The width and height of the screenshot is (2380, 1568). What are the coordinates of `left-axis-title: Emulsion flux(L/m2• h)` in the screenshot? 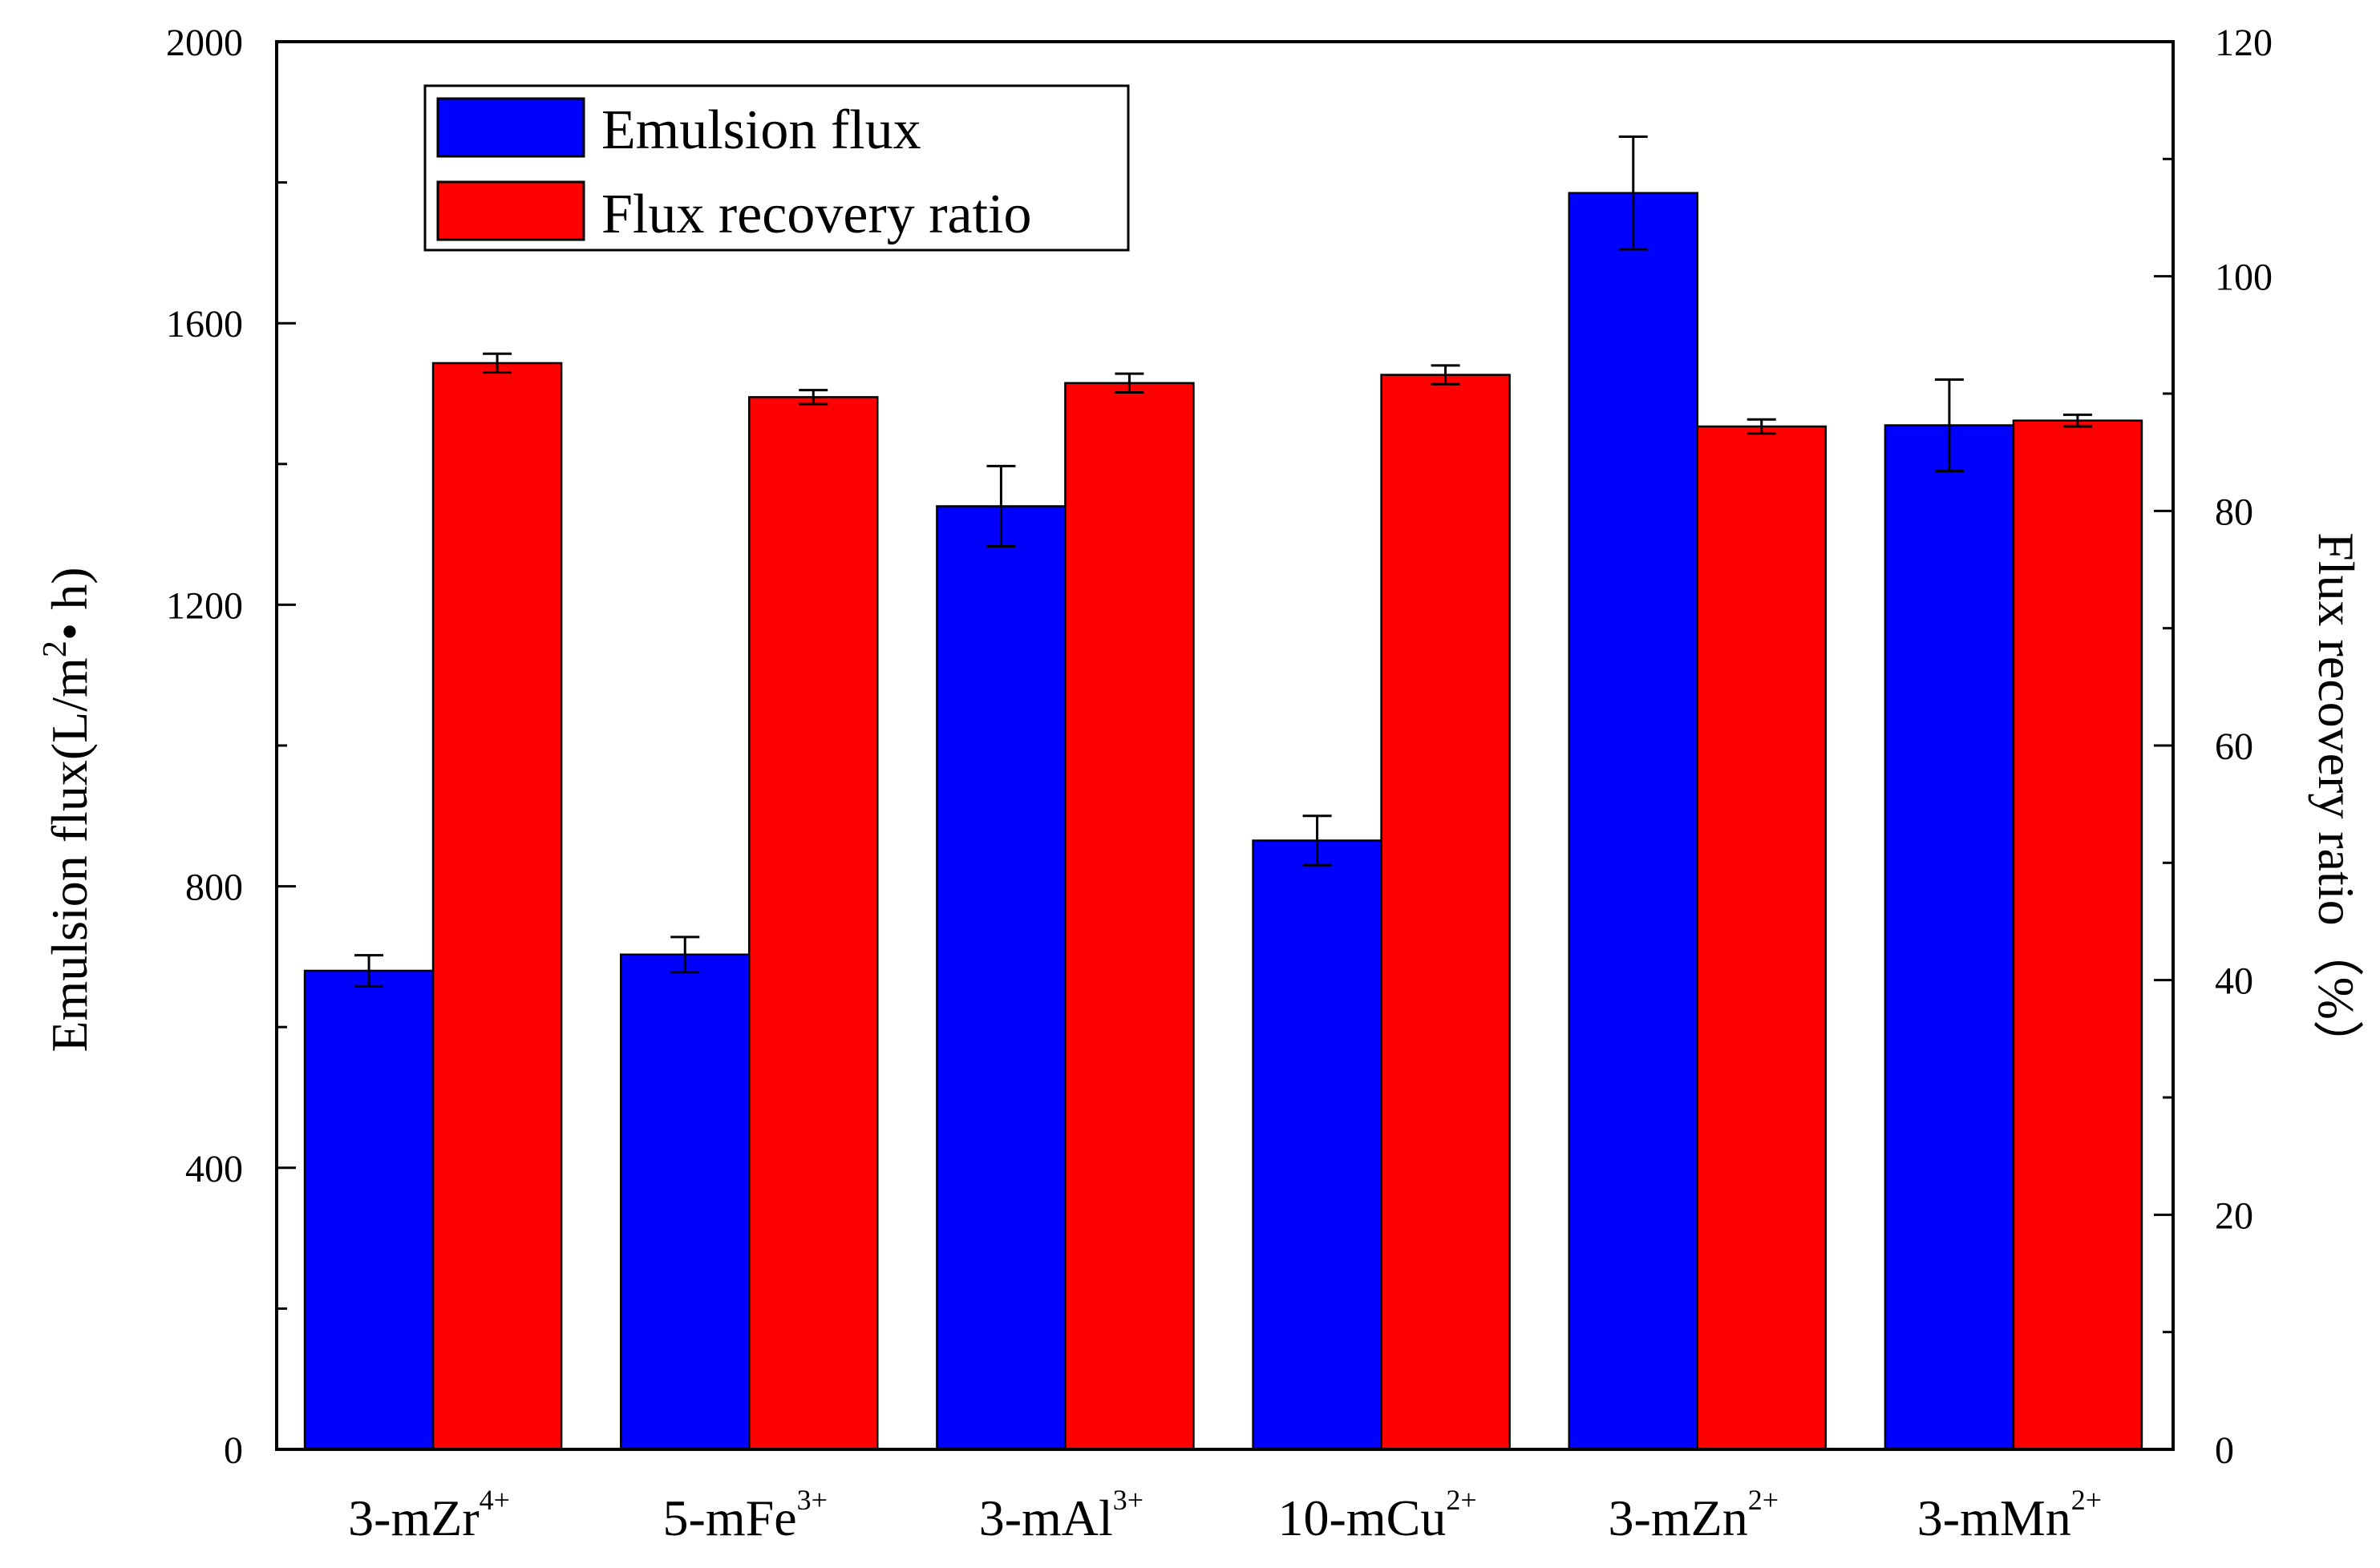 It's located at (67, 809).